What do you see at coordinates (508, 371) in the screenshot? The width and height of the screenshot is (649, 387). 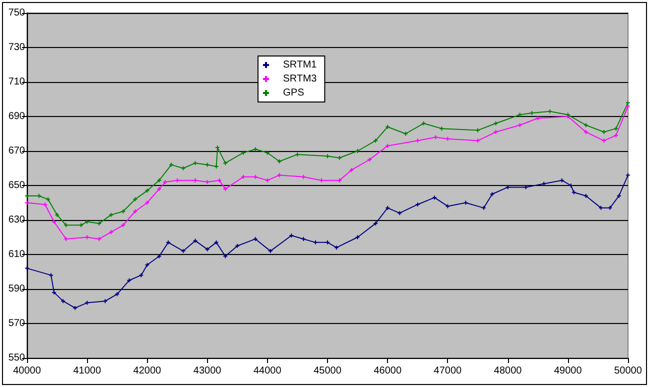 I see `x-tick-label: 48000` at bounding box center [508, 371].